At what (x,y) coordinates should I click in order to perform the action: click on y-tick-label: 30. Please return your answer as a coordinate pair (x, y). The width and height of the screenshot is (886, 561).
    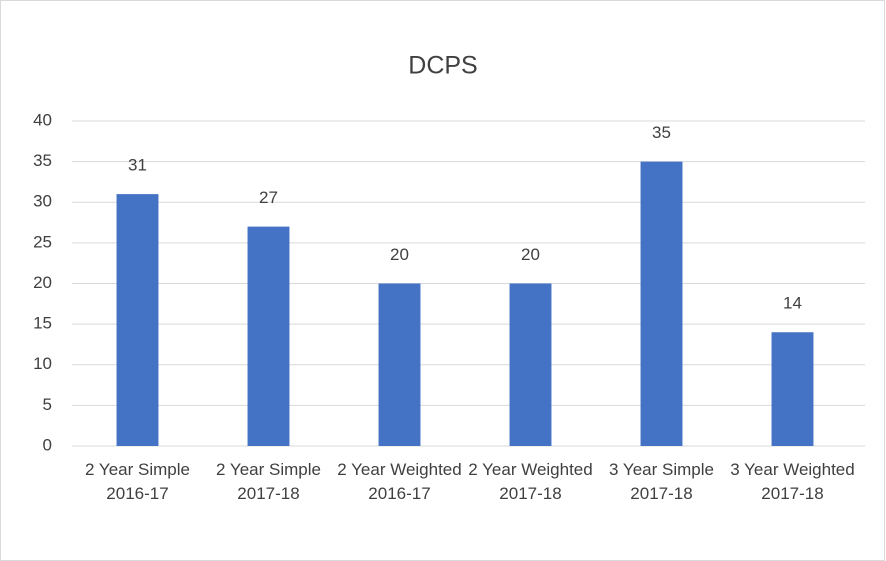
    Looking at the image, I should click on (42, 201).